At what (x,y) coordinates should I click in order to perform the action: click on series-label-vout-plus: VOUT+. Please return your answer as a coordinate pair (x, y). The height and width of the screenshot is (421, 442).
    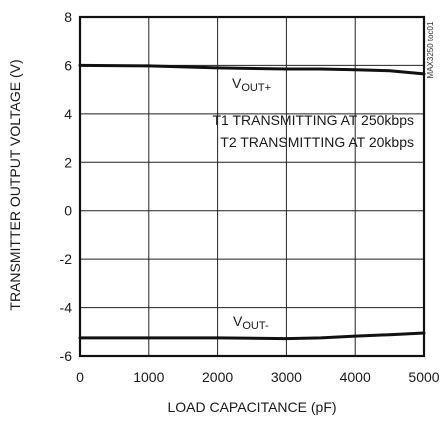
    Looking at the image, I should click on (251, 84).